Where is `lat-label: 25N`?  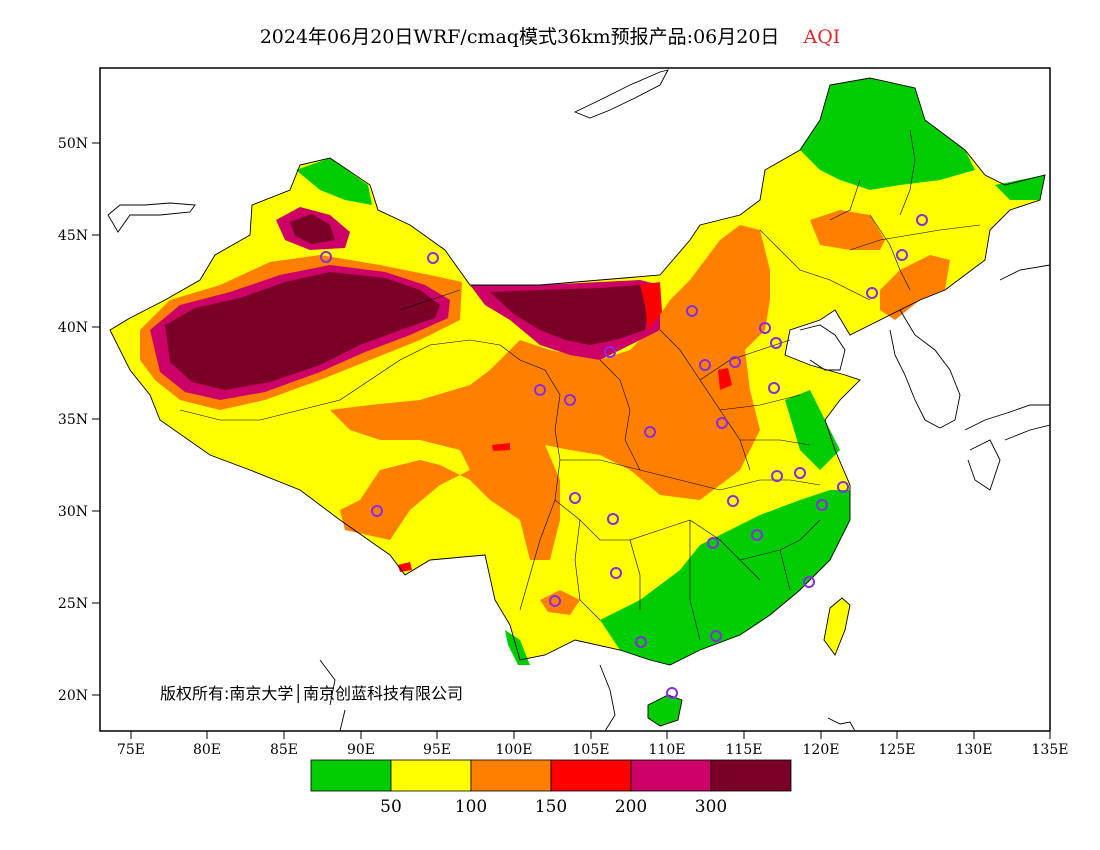
lat-label: 25N is located at coordinates (73, 604).